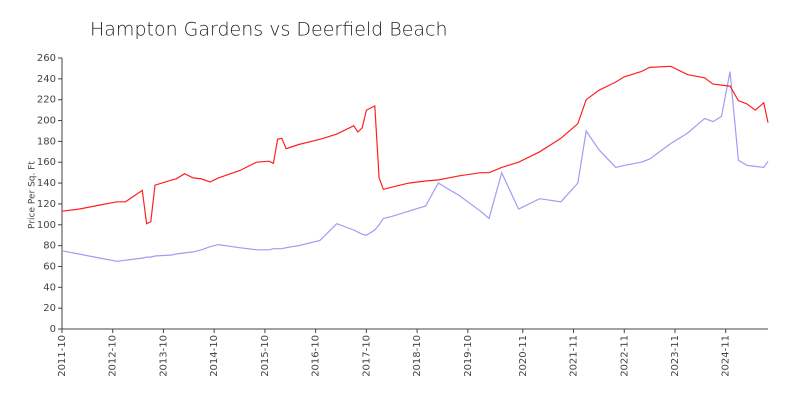  Describe the element at coordinates (726, 356) in the screenshot. I see `x-tick-label: 2024-11` at that location.